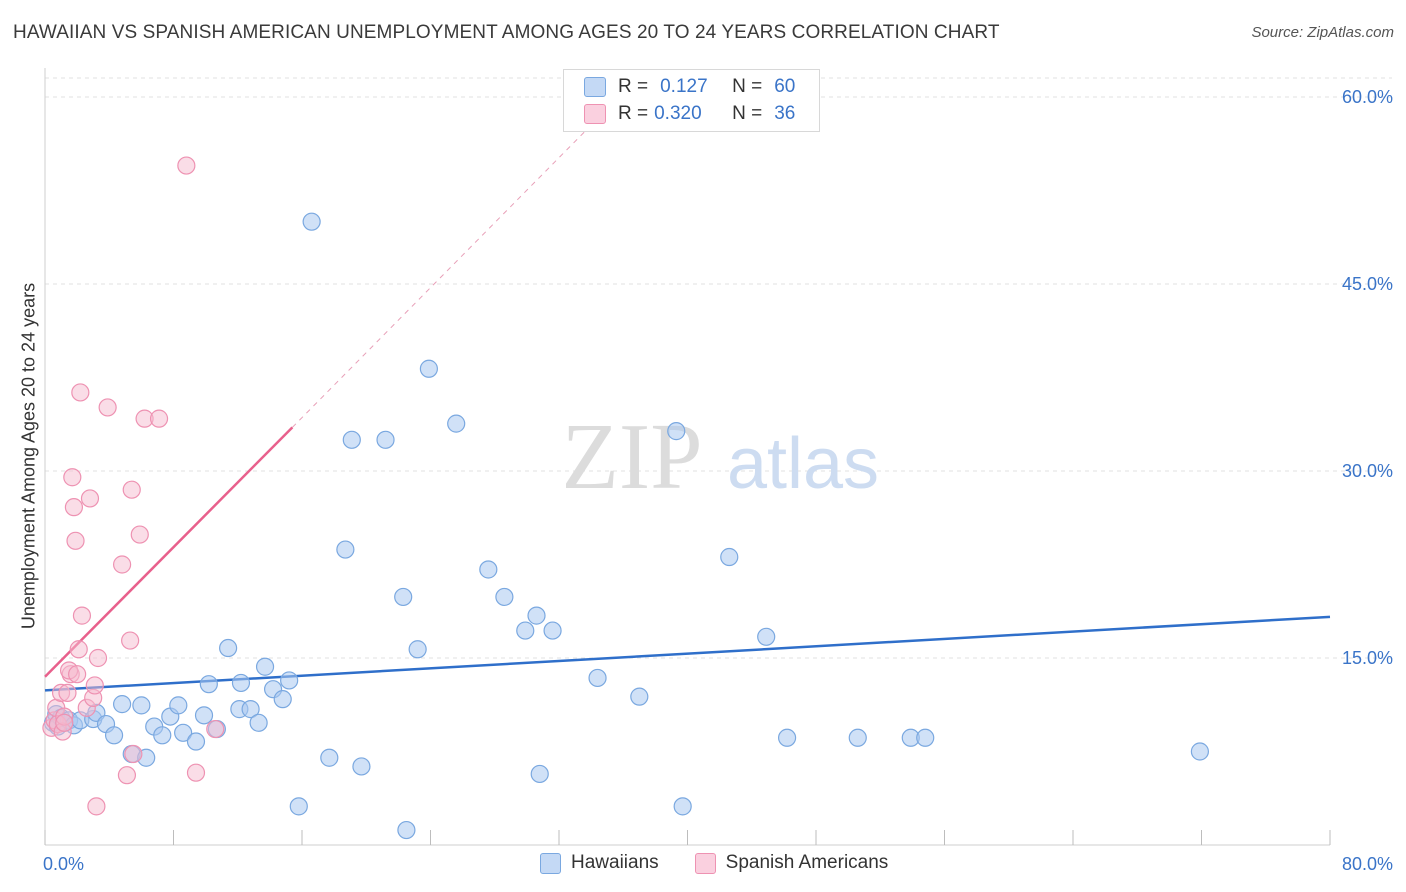 Image resolution: width=1406 pixels, height=892 pixels. I want to click on watermark-atlas: atlas, so click(803, 464).